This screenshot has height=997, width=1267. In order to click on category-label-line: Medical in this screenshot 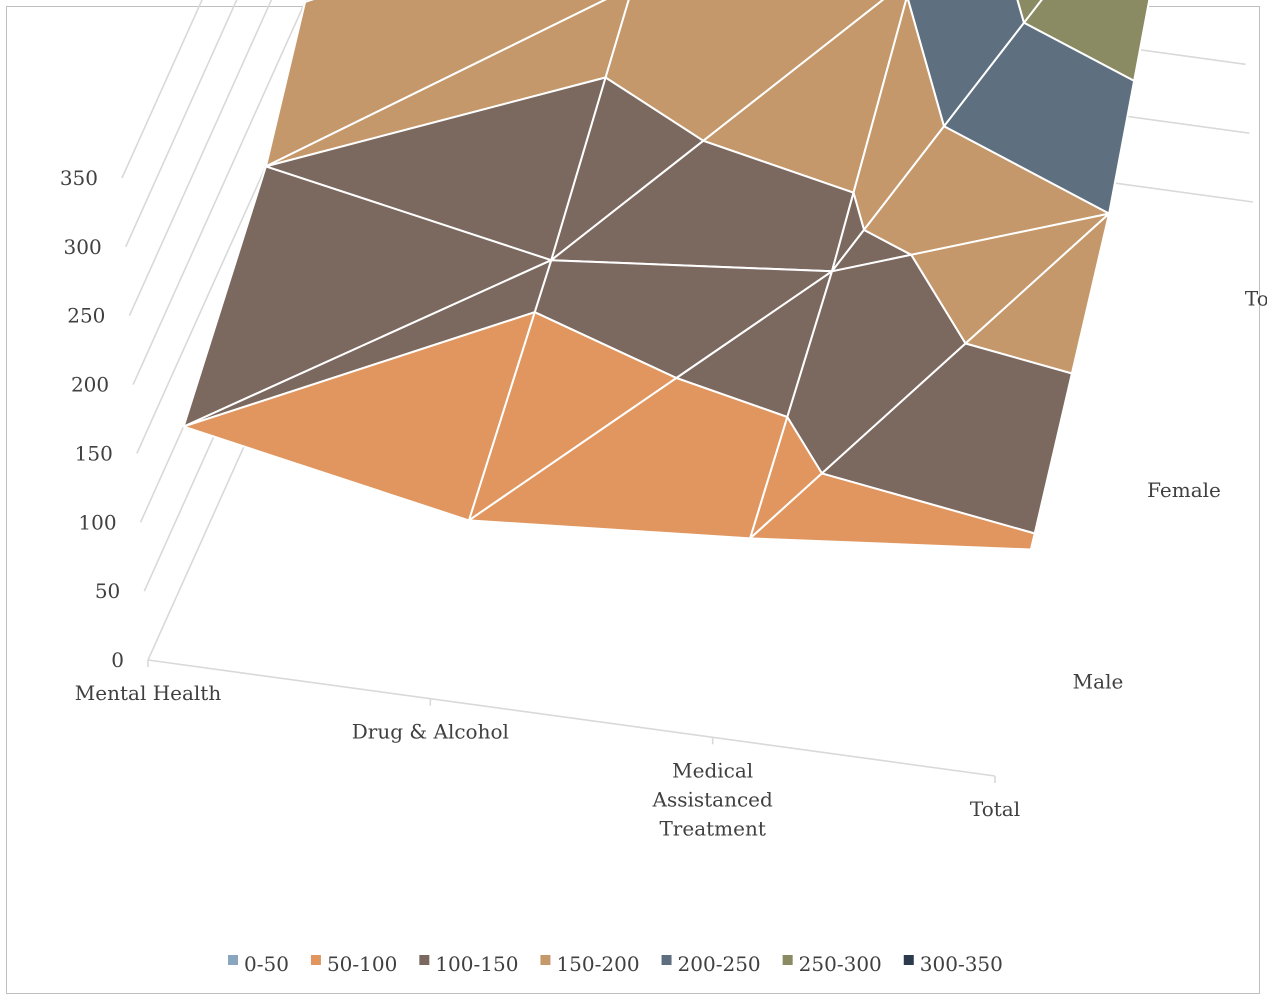, I will do `click(712, 770)`.